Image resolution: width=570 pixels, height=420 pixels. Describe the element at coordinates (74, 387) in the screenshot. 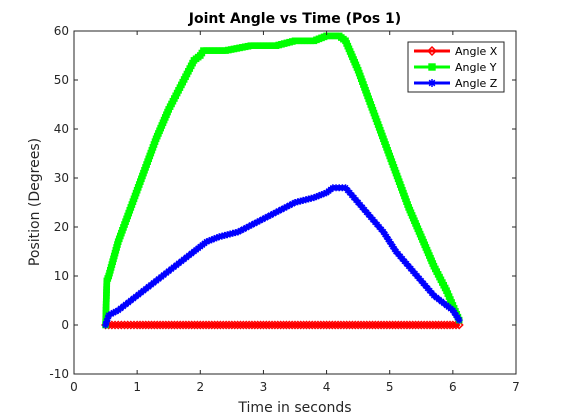

I see `x-tick-label: 0` at that location.